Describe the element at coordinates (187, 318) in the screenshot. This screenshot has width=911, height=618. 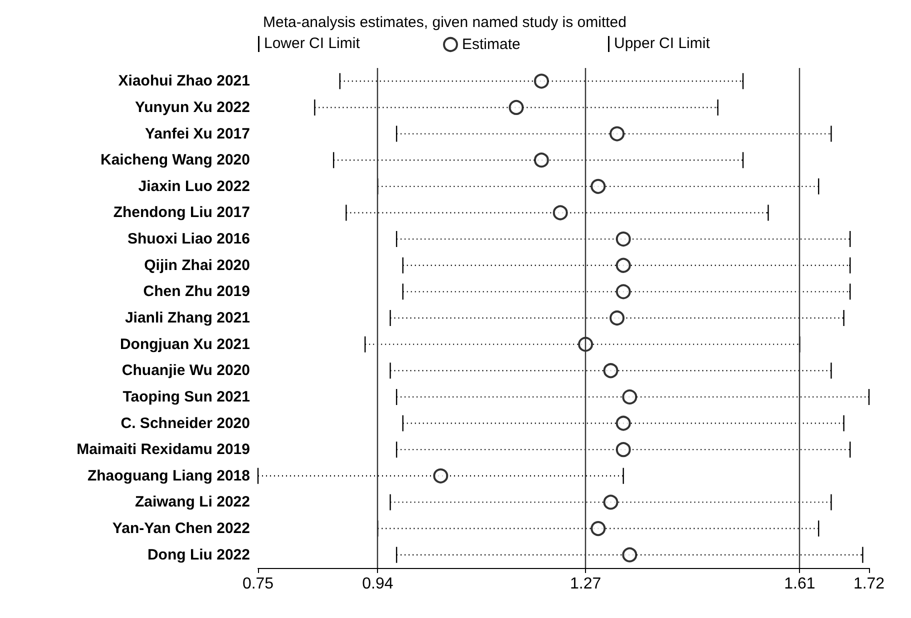
I see `y-tick-label: Jianli Zhang 2021` at that location.